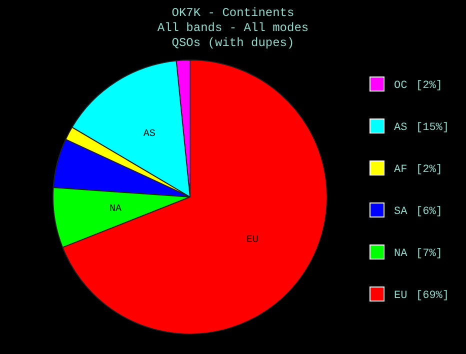  What do you see at coordinates (252, 240) in the screenshot?
I see `slice-label: EU` at bounding box center [252, 240].